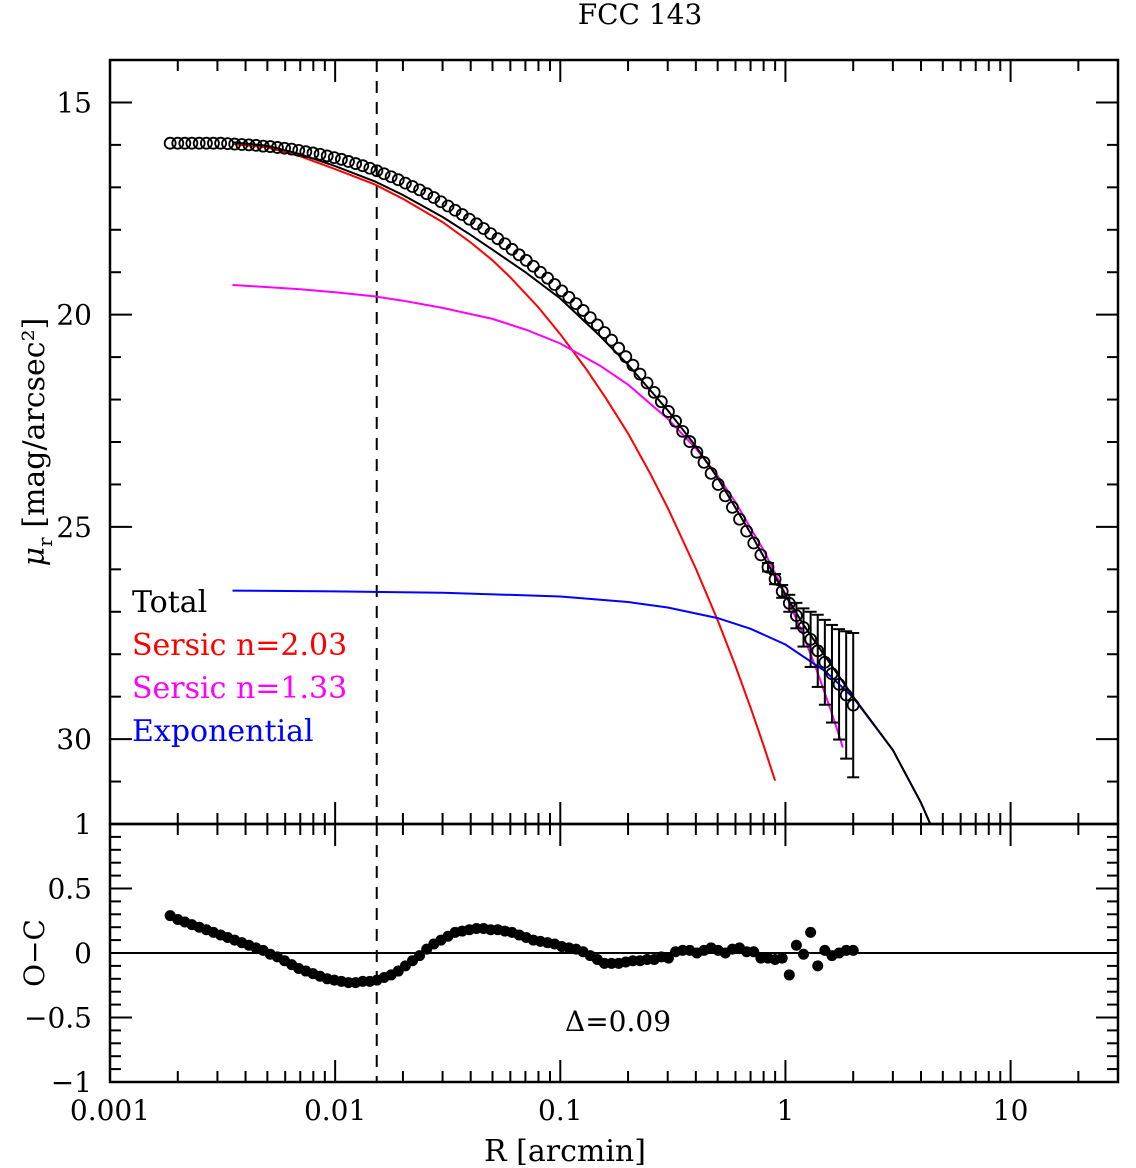 This screenshot has width=1136, height=1168. What do you see at coordinates (34, 953) in the screenshot?
I see `y-axis-label-bottom: O−C` at bounding box center [34, 953].